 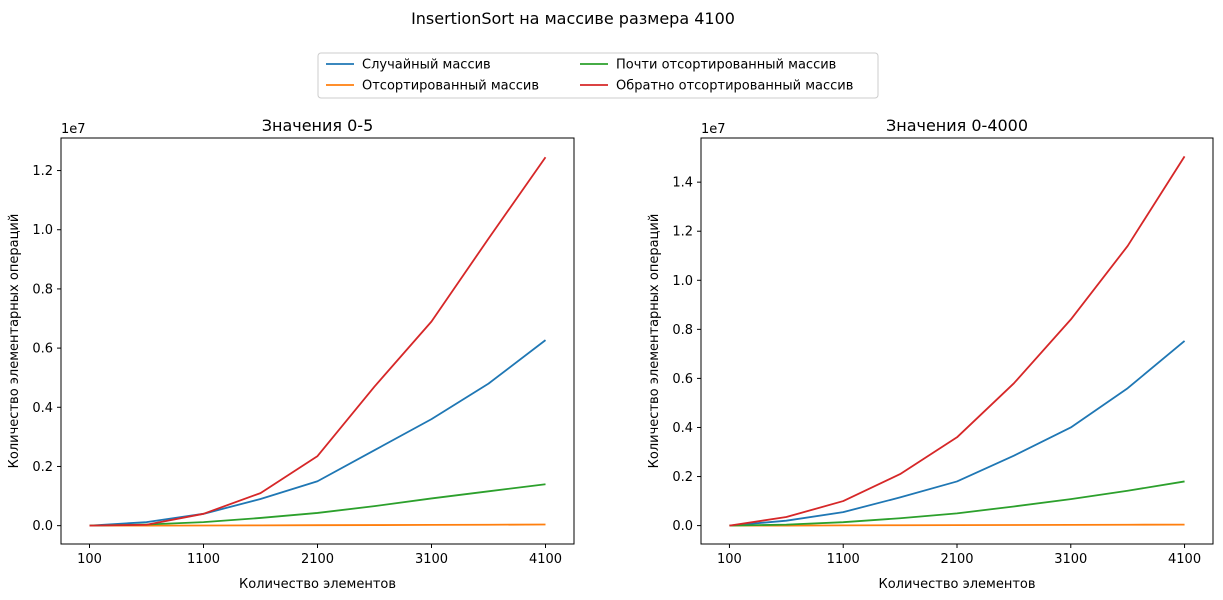 What do you see at coordinates (726, 65) in the screenshot?
I see `legend-label-2: Почти отсортированный массив` at bounding box center [726, 65].